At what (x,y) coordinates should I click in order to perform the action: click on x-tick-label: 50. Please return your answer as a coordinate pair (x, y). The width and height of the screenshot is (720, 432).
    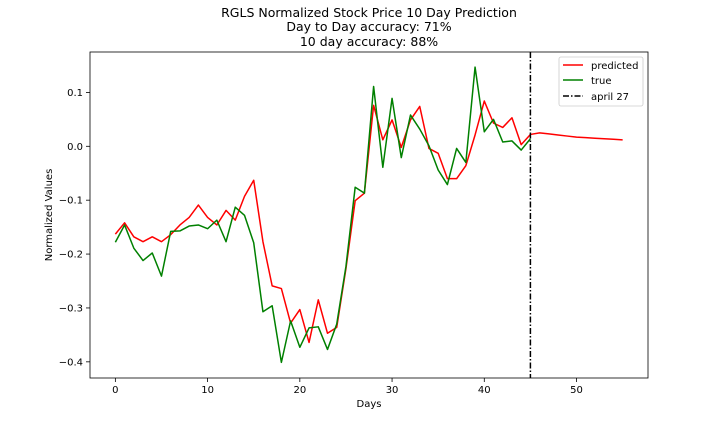
    Looking at the image, I should click on (576, 390).